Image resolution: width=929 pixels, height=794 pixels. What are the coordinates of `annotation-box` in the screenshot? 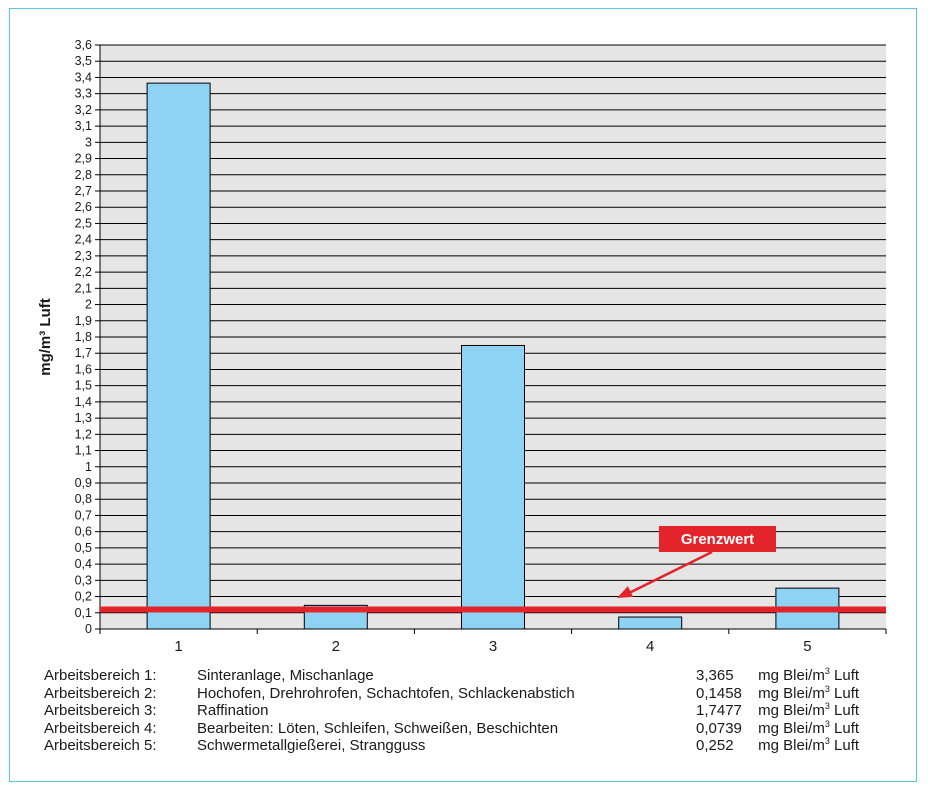 It's located at (717, 539).